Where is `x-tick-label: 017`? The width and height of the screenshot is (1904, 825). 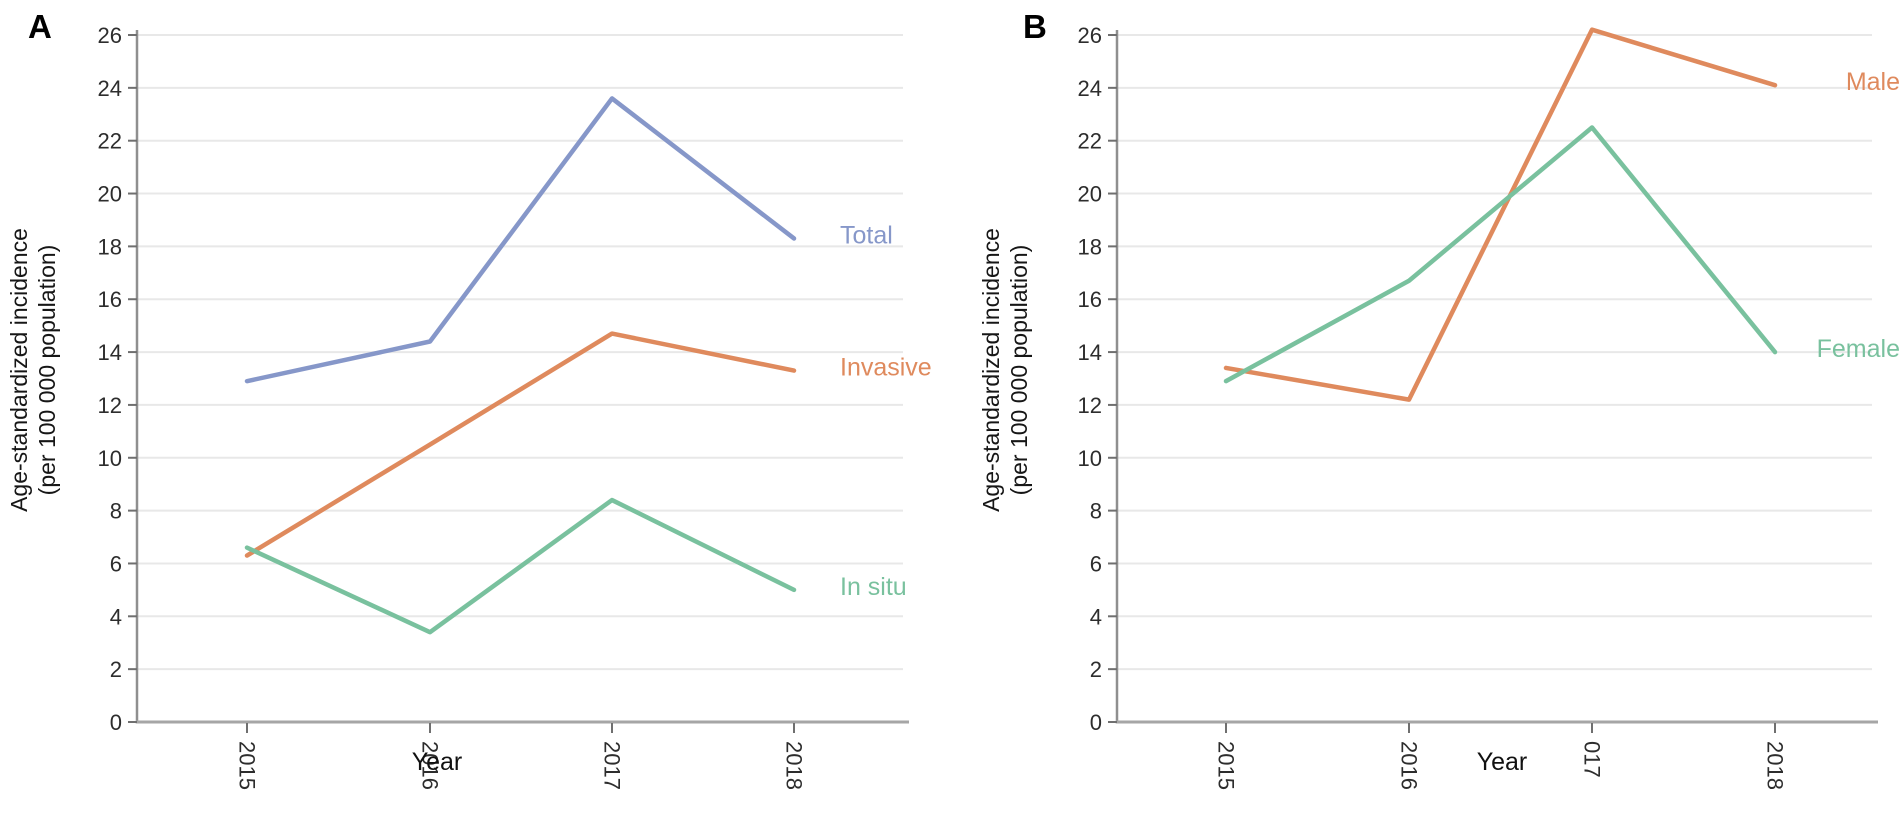 x-tick-label: 017 is located at coordinates (1592, 759).